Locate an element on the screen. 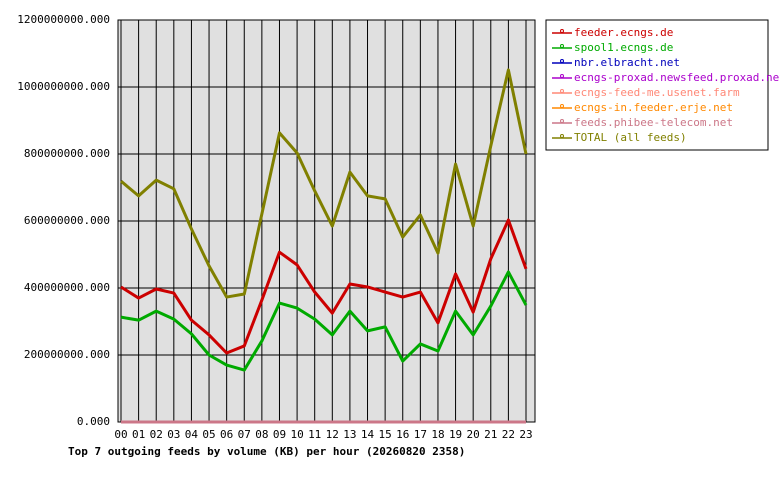 This screenshot has width=780, height=480. x-tick-label: 04 is located at coordinates (192, 434).